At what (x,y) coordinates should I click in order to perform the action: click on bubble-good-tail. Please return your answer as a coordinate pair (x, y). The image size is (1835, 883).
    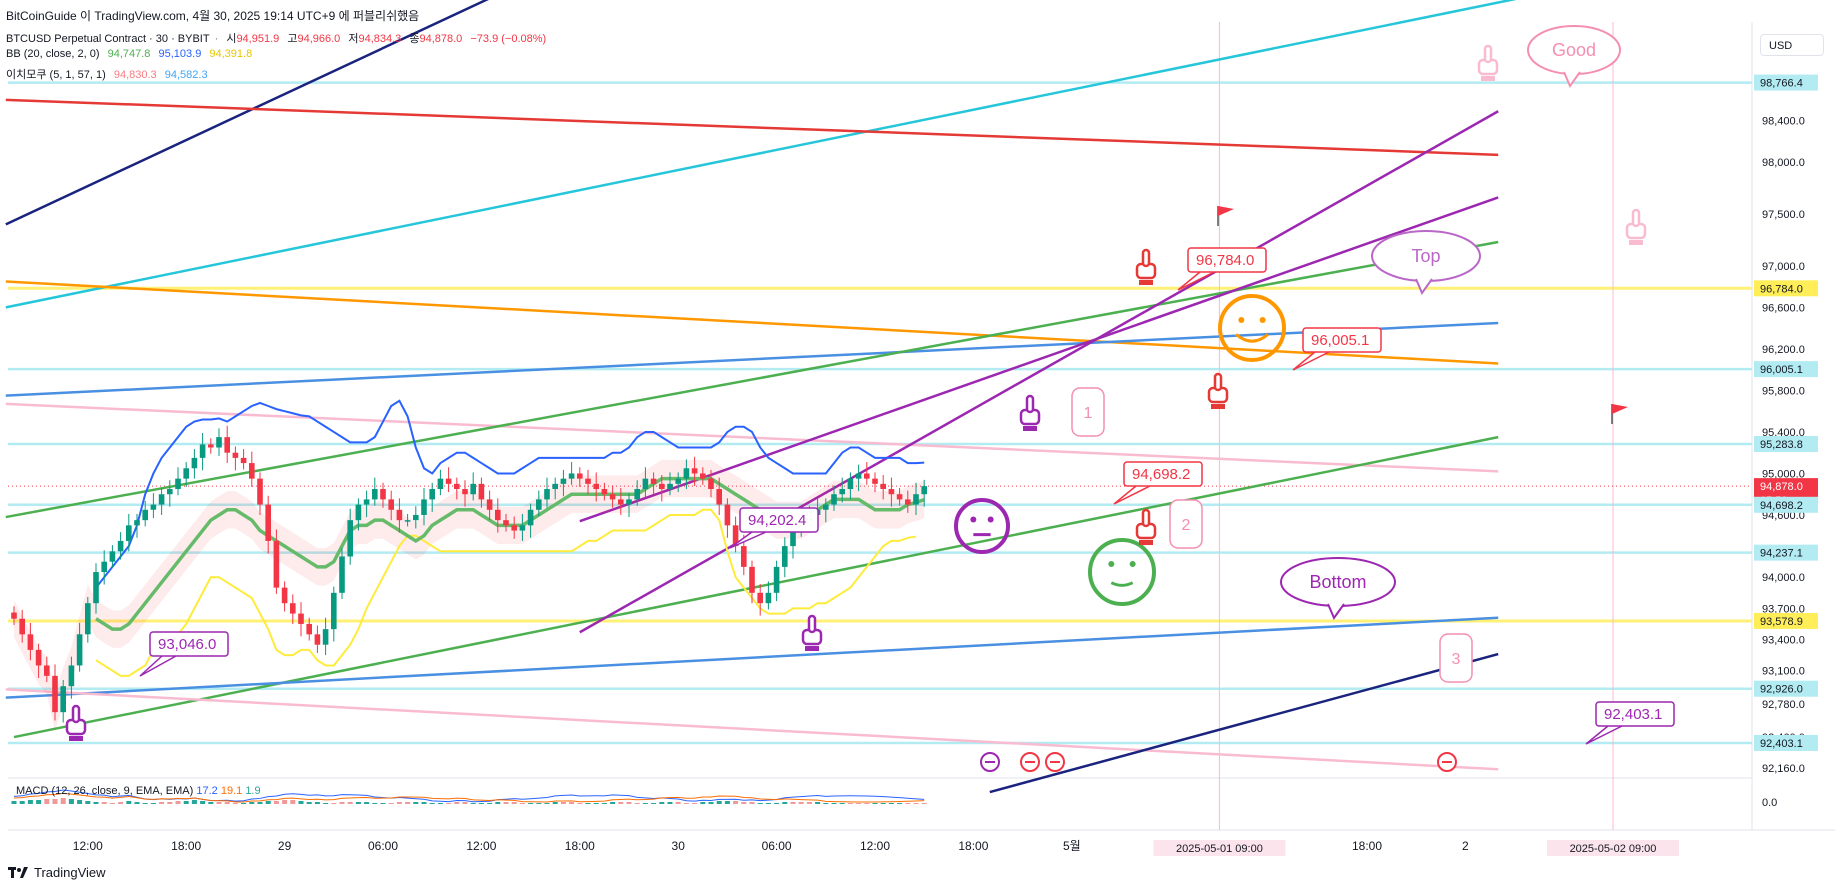
    Looking at the image, I should click on (1572, 80).